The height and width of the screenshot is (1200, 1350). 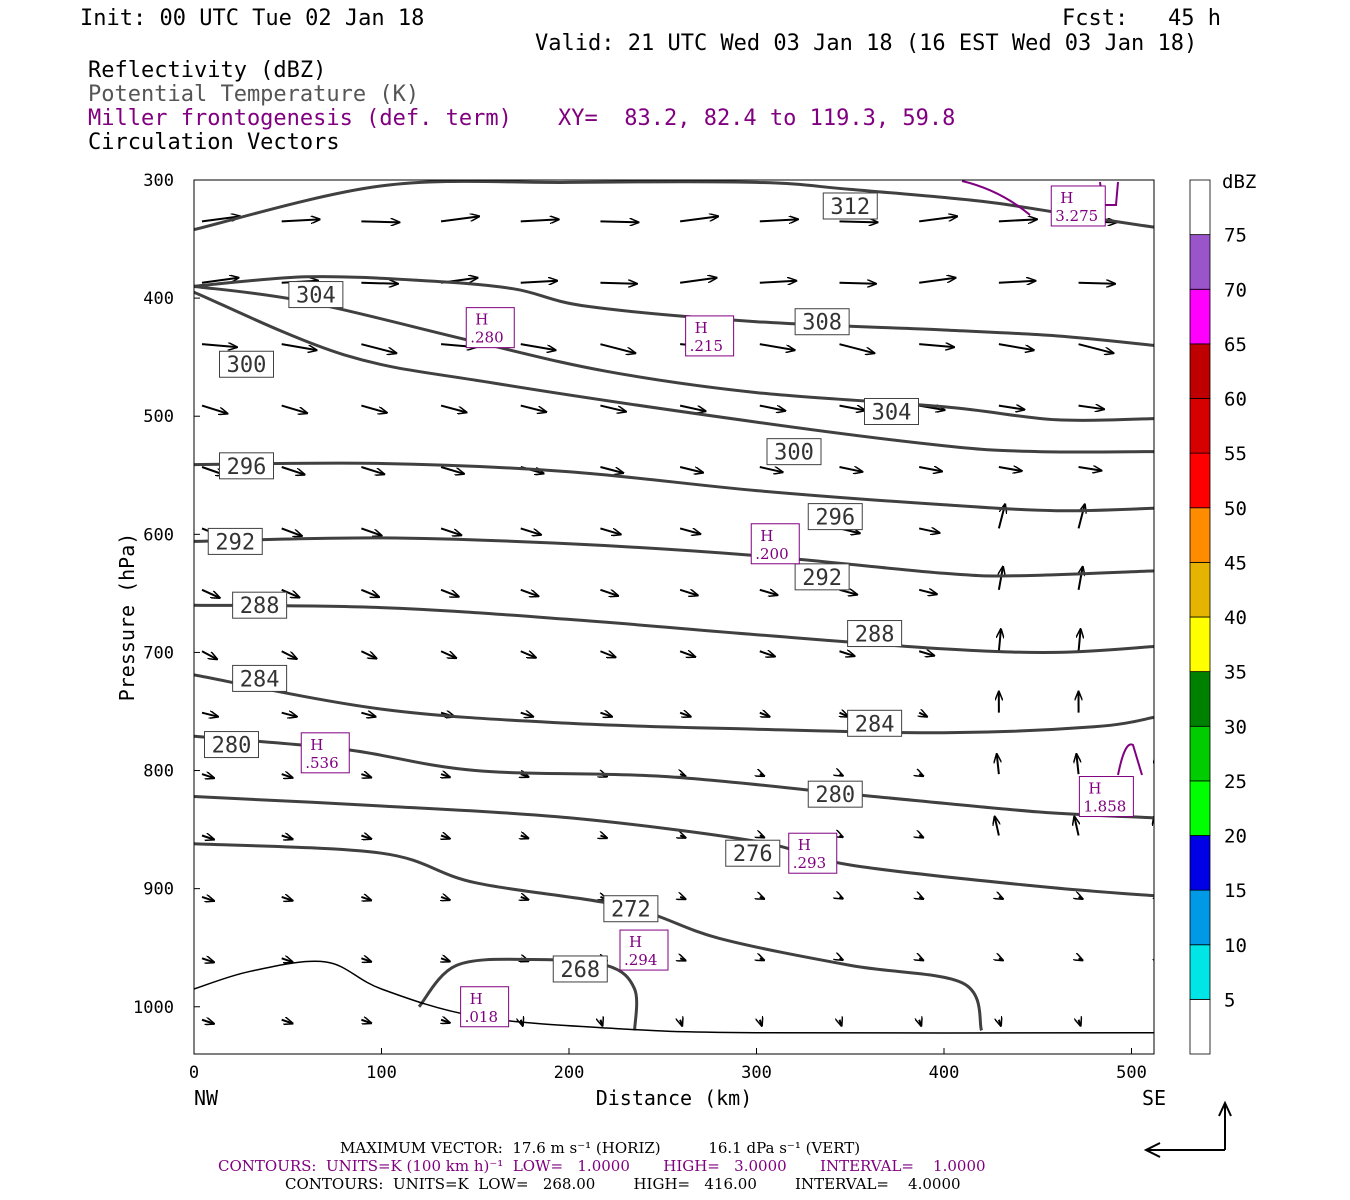 What do you see at coordinates (1235, 236) in the screenshot?
I see `colorbar-label: 75` at bounding box center [1235, 236].